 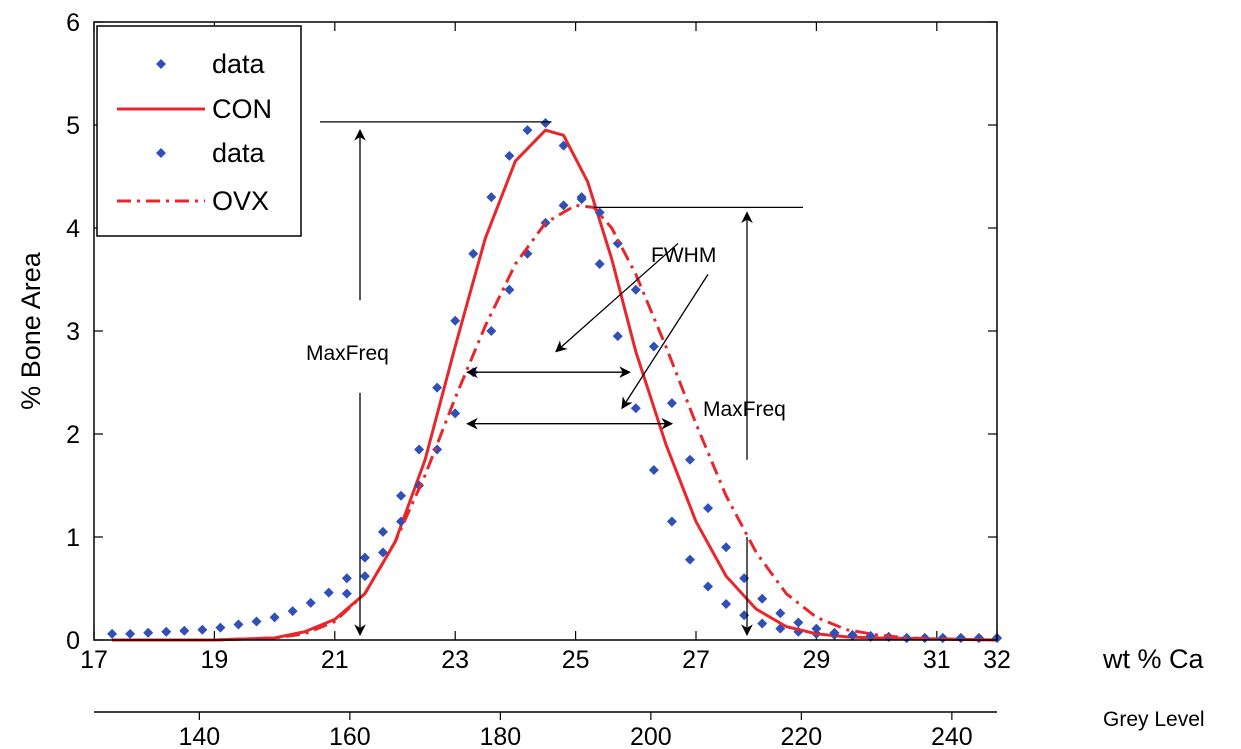 What do you see at coordinates (73, 332) in the screenshot?
I see `y-tick-label: 3` at bounding box center [73, 332].